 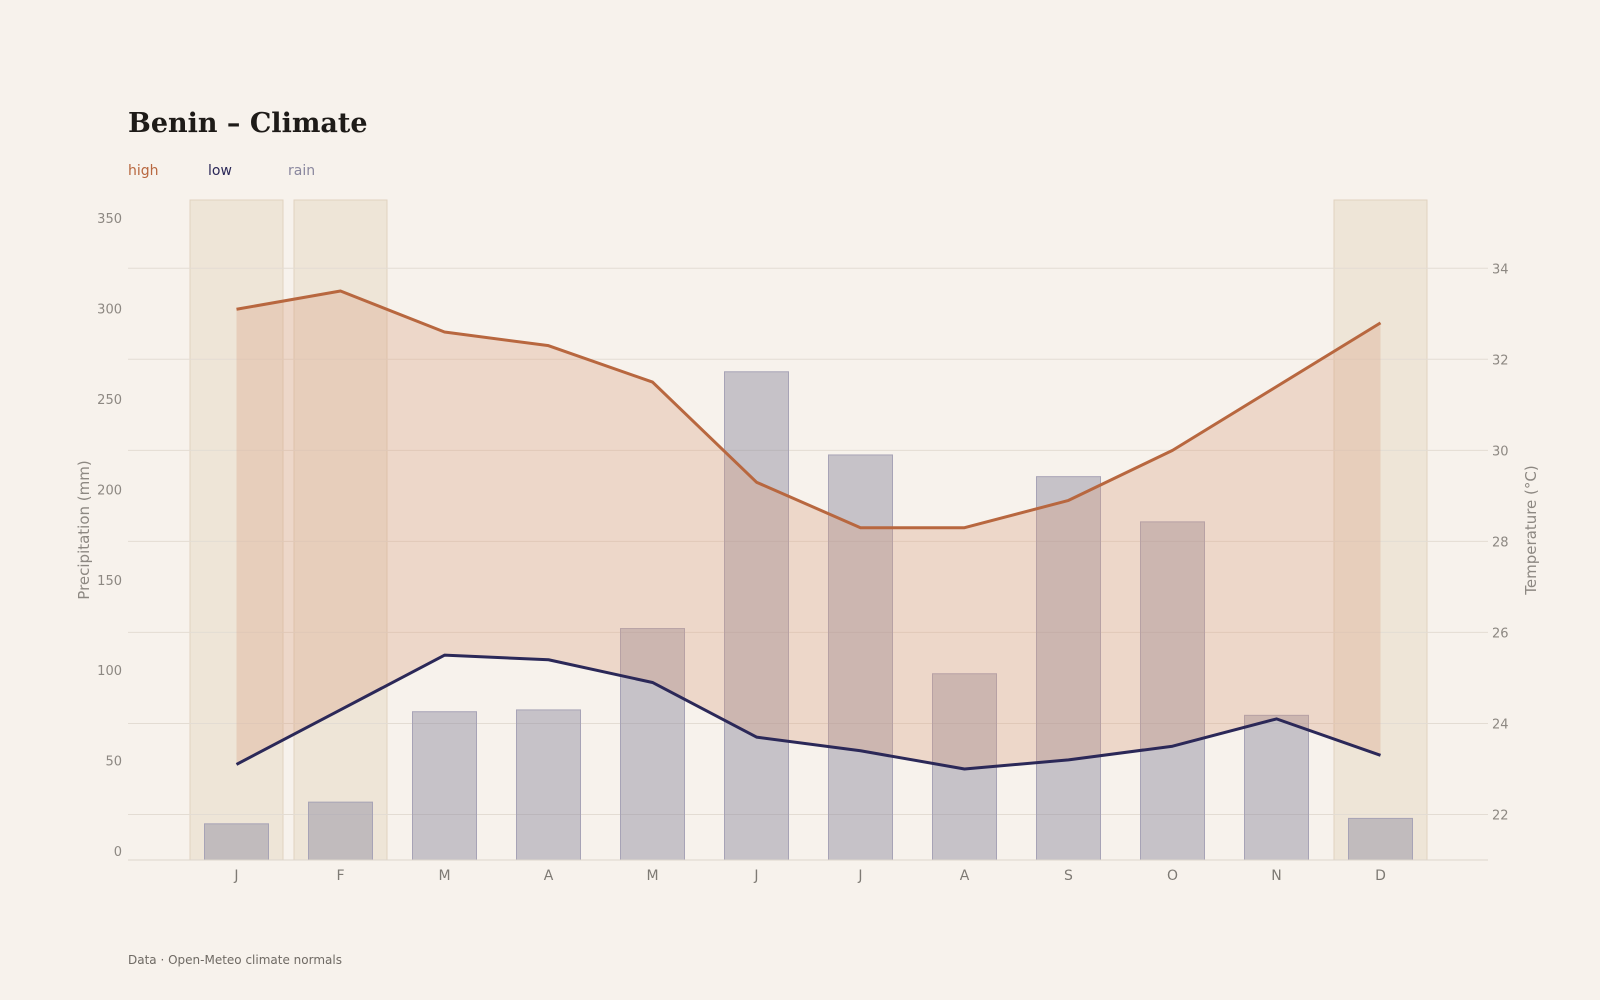 I want to click on left-tick-label: 300, so click(x=109, y=310).